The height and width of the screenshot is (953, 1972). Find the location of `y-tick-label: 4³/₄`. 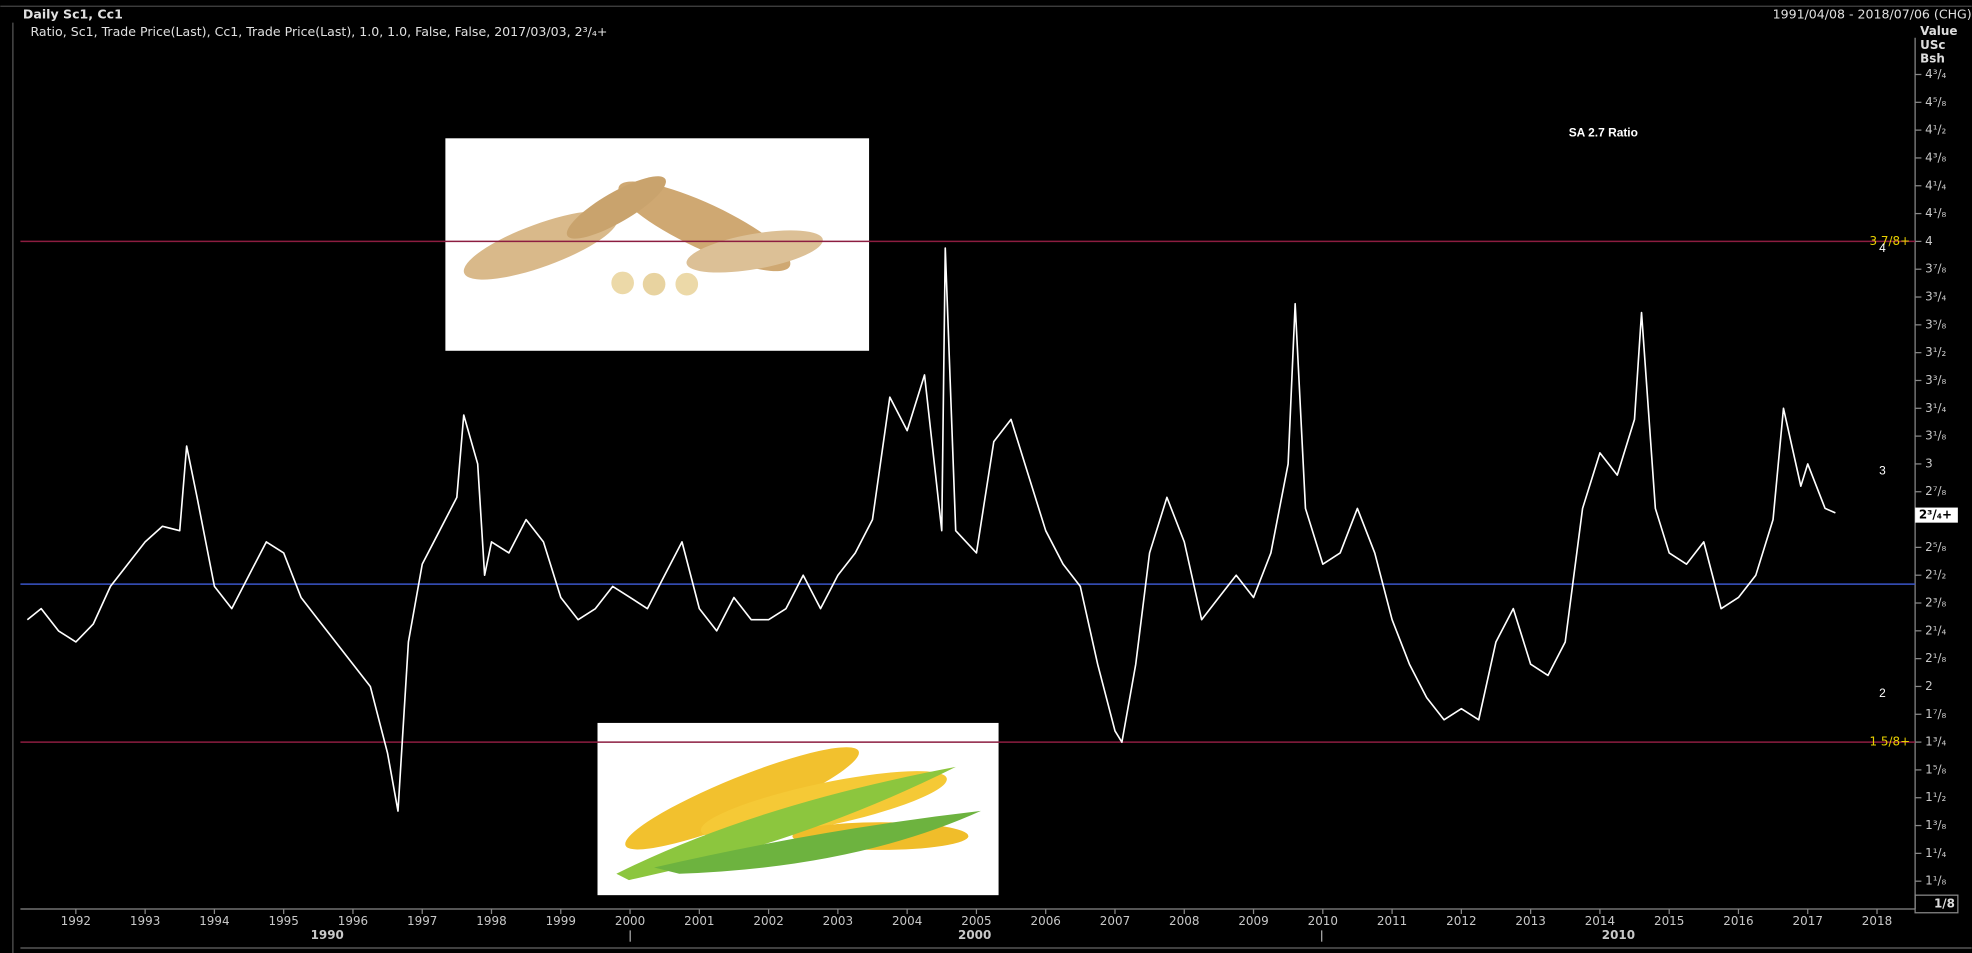

y-tick-label: 4³/₄ is located at coordinates (1935, 74).